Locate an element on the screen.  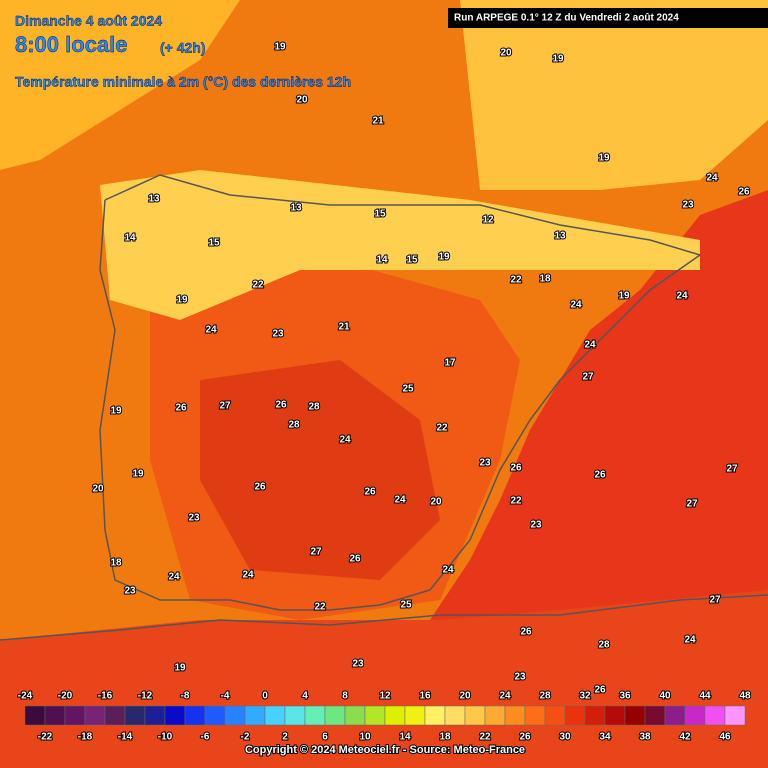
colorbar-tick-label: 40 is located at coordinates (665, 696).